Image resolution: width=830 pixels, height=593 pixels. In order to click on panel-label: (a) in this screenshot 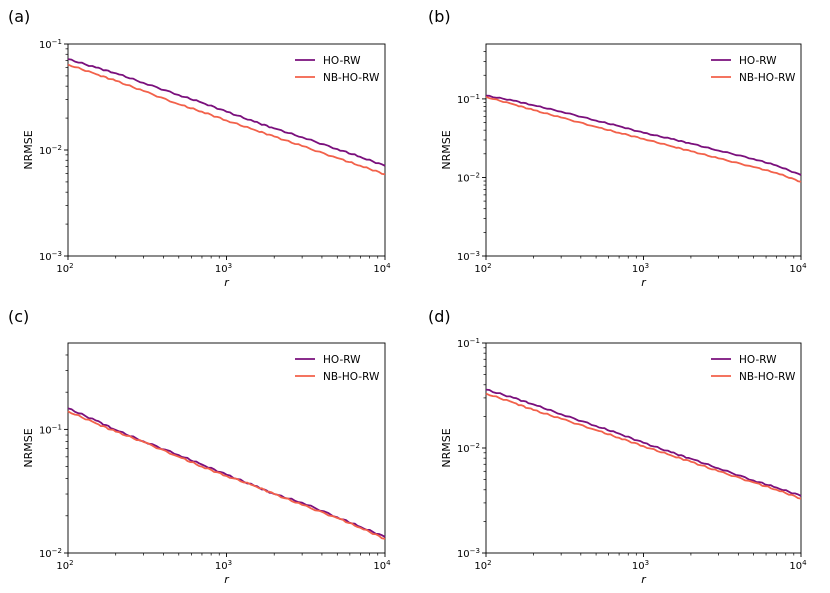, I will do `click(19, 16)`.